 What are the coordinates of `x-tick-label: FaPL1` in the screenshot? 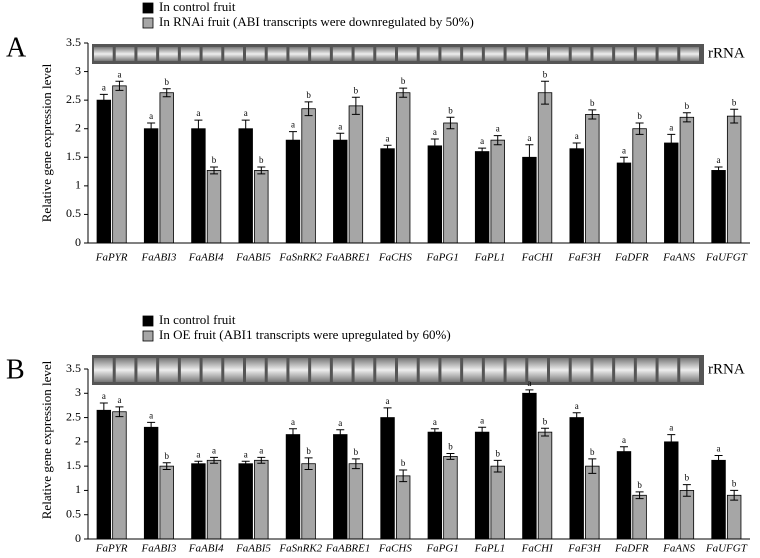 It's located at (490, 549).